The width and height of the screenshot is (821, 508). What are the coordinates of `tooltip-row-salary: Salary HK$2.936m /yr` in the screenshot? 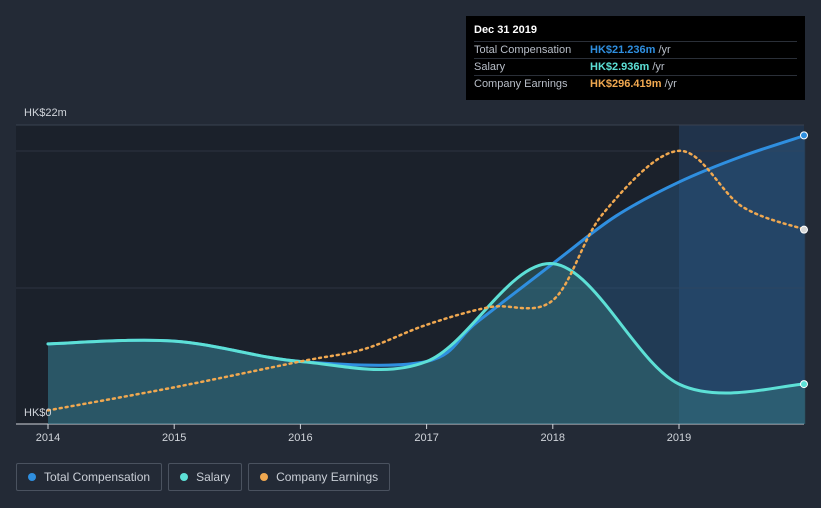 It's located at (635, 66).